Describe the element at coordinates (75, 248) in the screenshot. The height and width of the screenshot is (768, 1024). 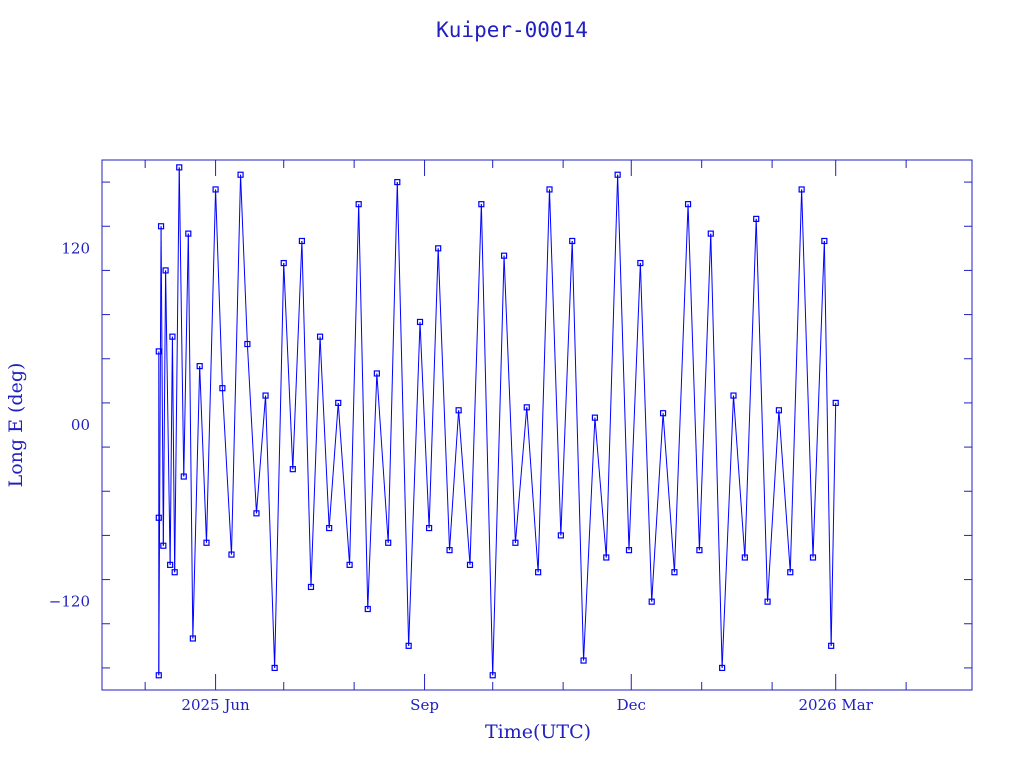
I see `y-tick-label: 120` at that location.